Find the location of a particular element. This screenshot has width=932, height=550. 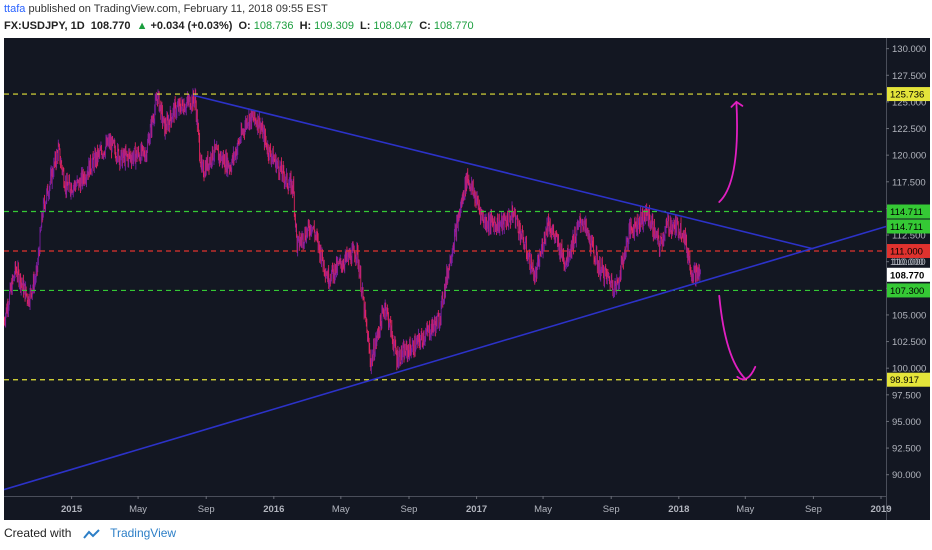

footer: Created with TradingView is located at coordinates (90, 533).